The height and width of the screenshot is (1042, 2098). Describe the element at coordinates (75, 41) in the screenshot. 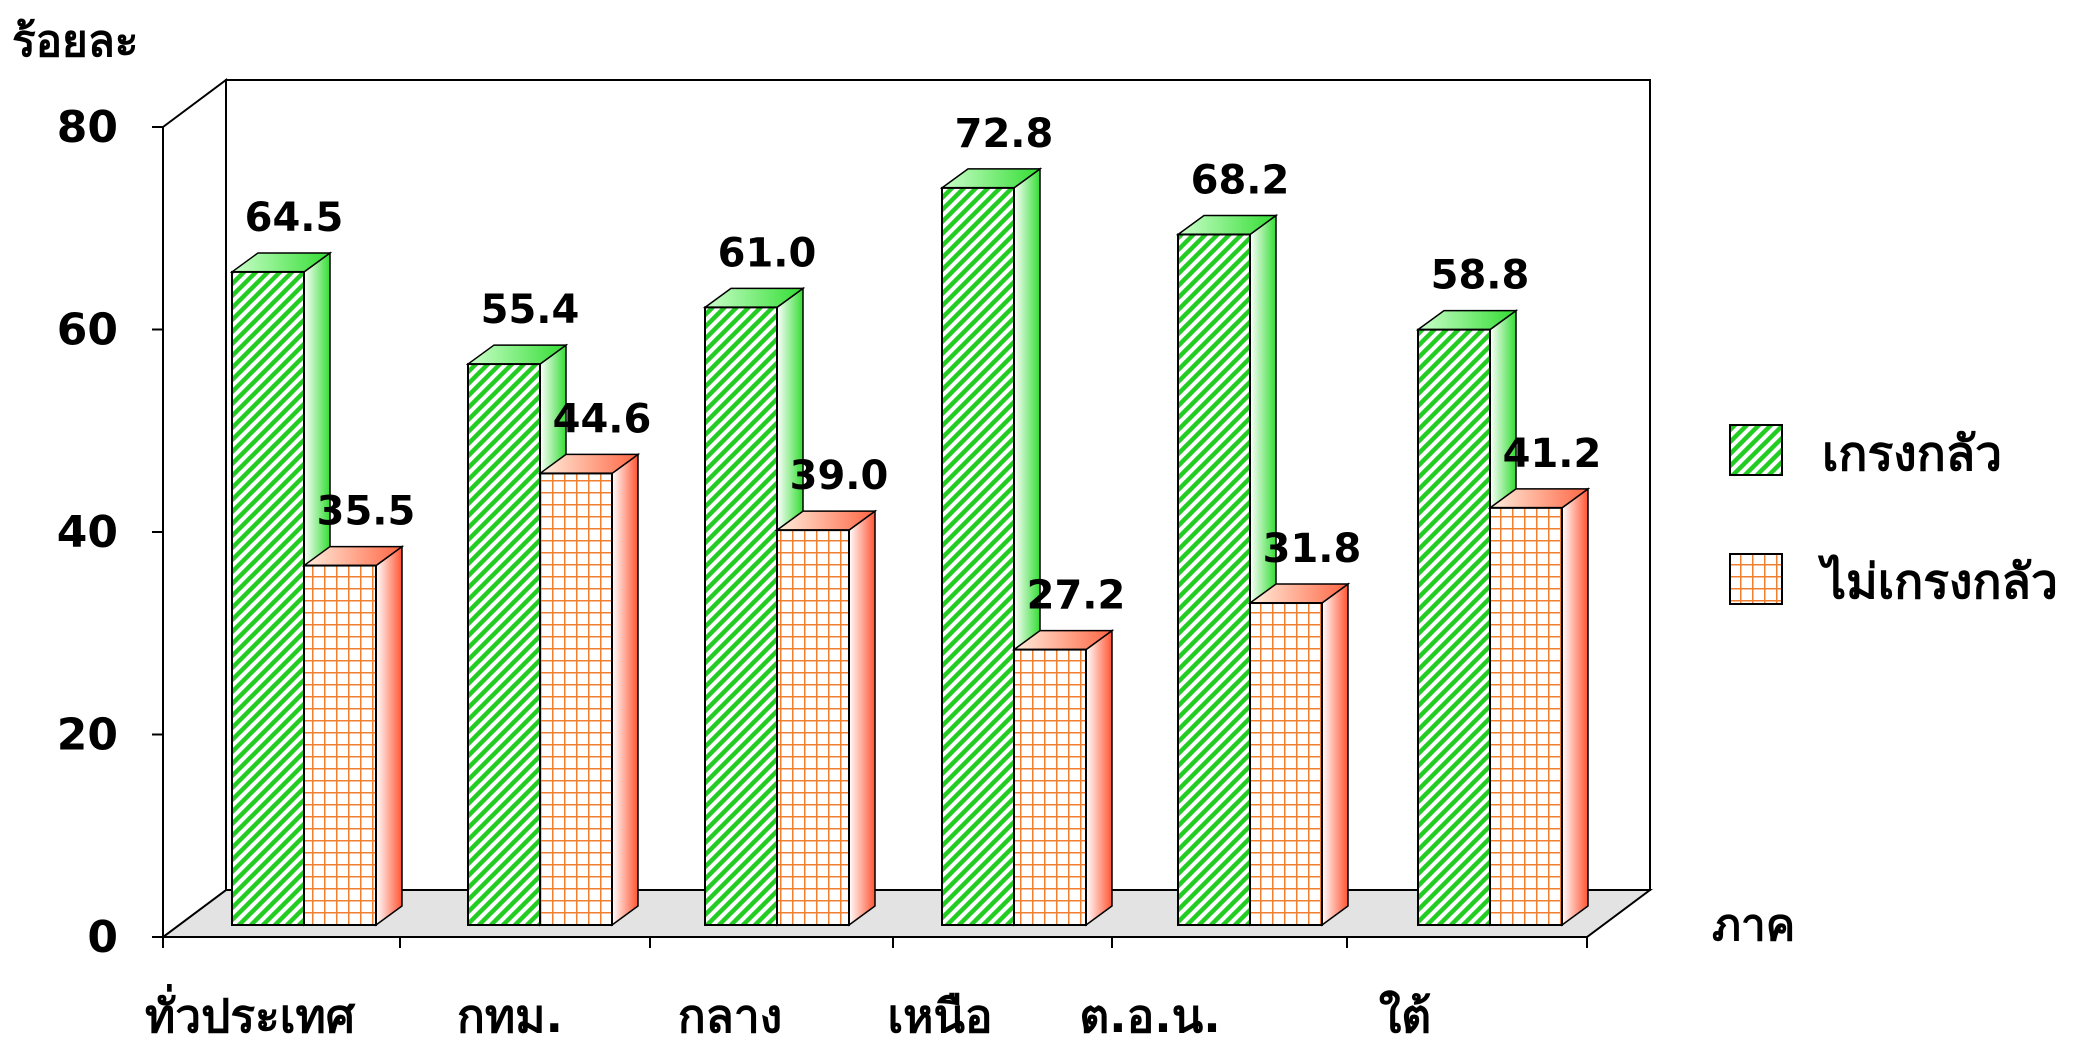

I see `y-axis-title: ร้อยละ` at that location.